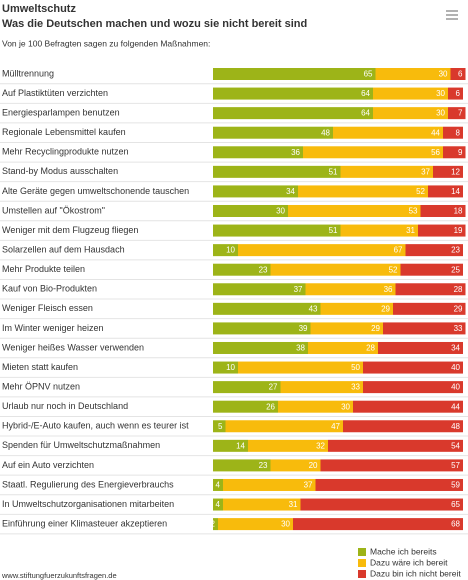 This screenshot has width=468, height=580. What do you see at coordinates (65, 406) in the screenshot?
I see `category-label: Urlaub nur noch in Deutschland` at bounding box center [65, 406].